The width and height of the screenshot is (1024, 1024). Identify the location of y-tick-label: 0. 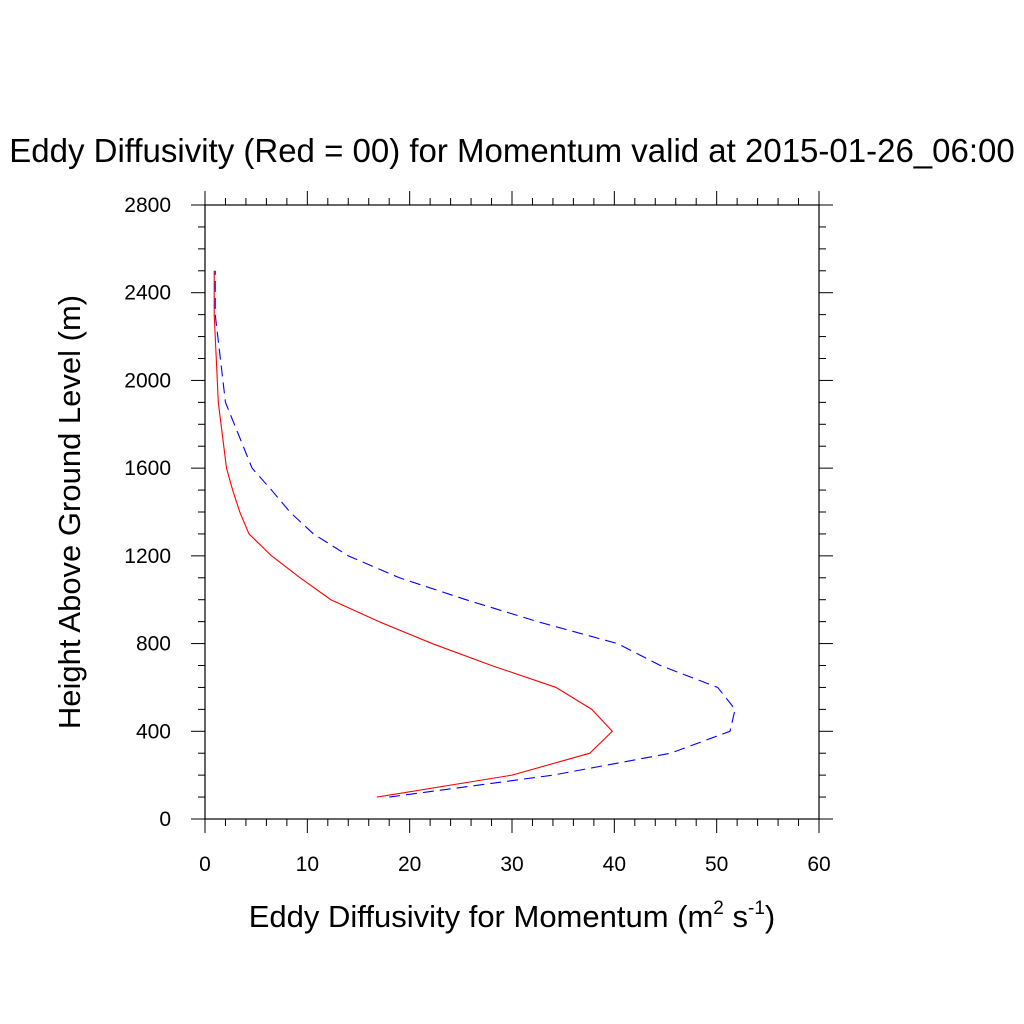
(165, 819).